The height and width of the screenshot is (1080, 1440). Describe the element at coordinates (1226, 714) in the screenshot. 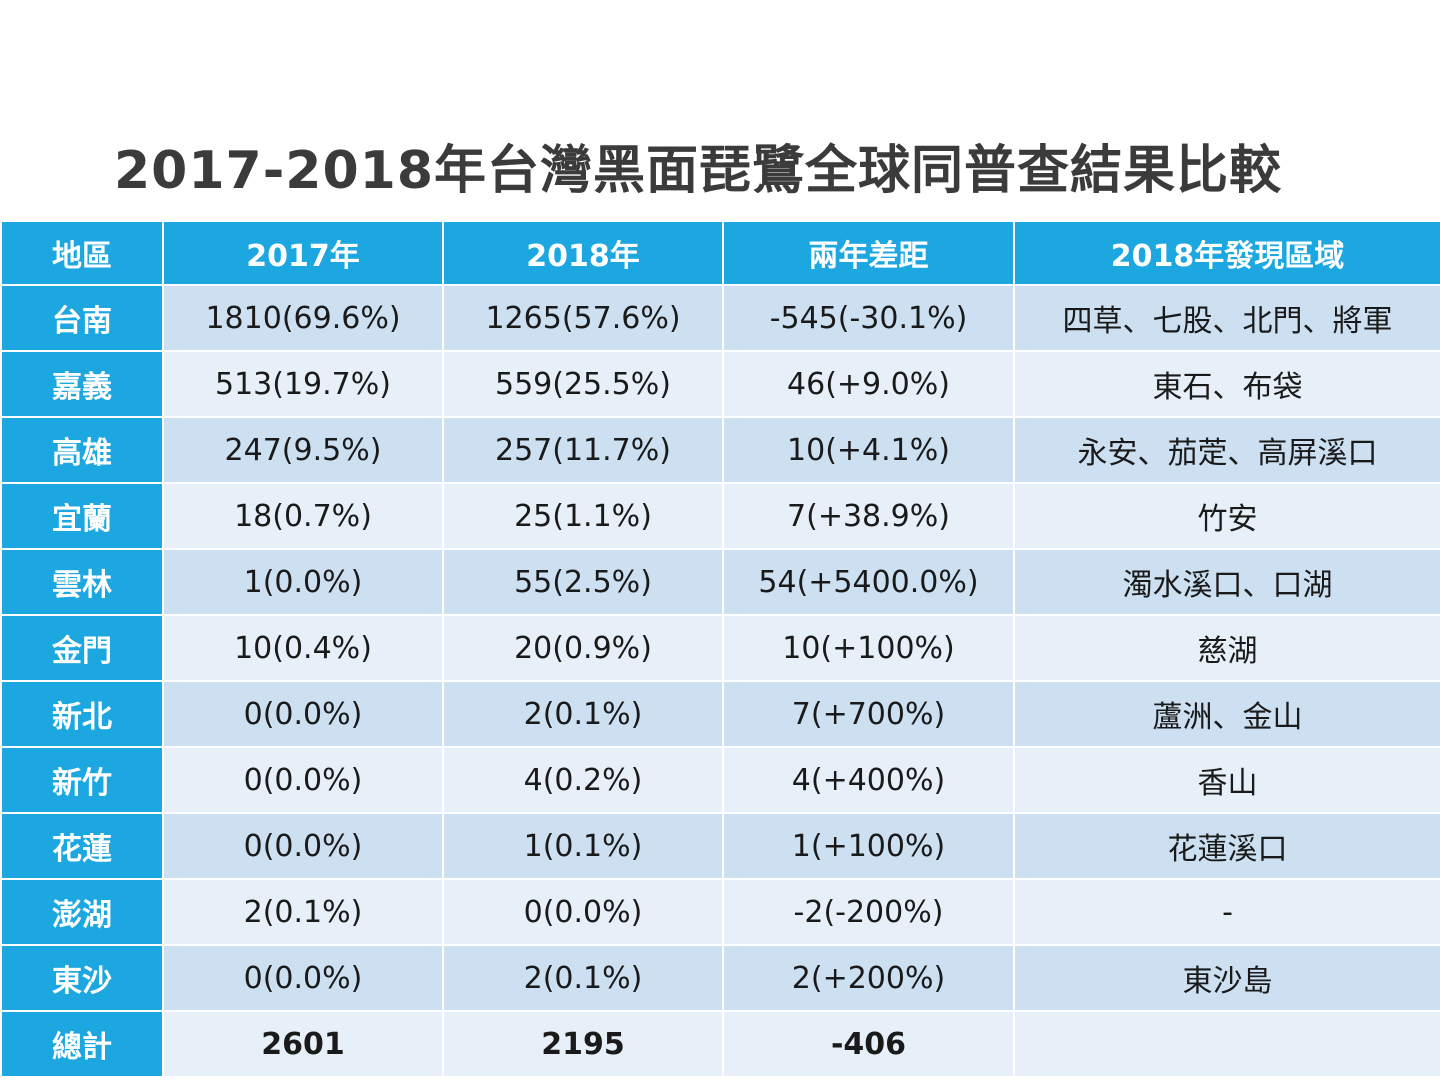

I see `area-cell: 蘆洲、金山` at that location.